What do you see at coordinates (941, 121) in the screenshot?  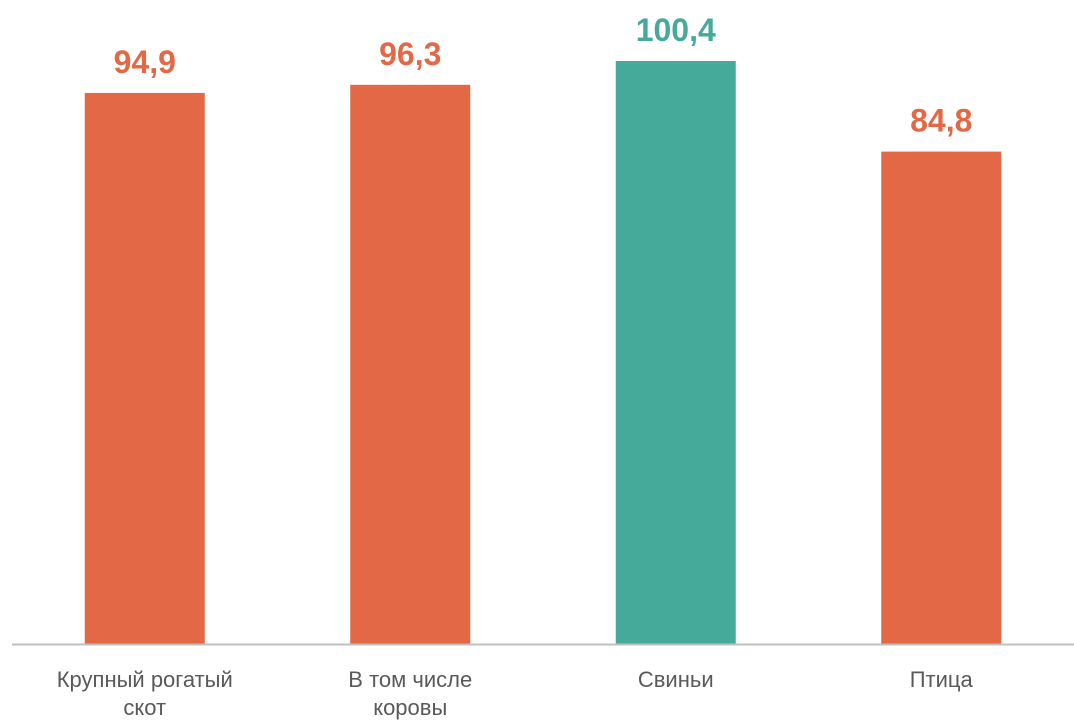 I see `value-label-3: 84,8` at bounding box center [941, 121].